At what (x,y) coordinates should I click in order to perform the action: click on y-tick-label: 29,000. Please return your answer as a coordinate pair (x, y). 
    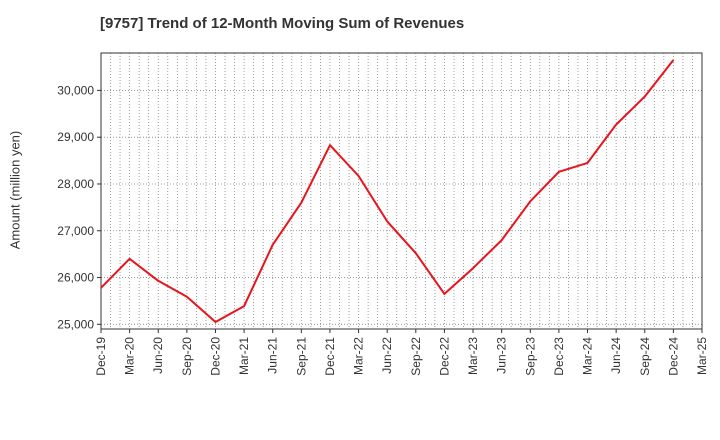
    Looking at the image, I should click on (75, 137).